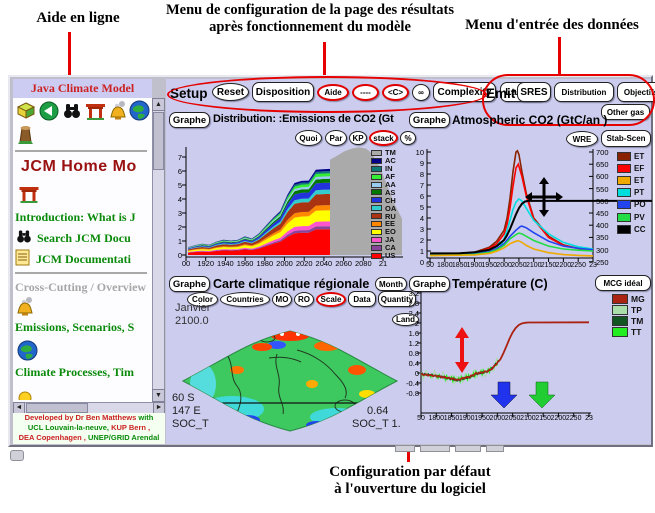 The height and width of the screenshot is (513, 655). What do you see at coordinates (193, 308) in the screenshot?
I see `map-month-label: Janvier` at bounding box center [193, 308].